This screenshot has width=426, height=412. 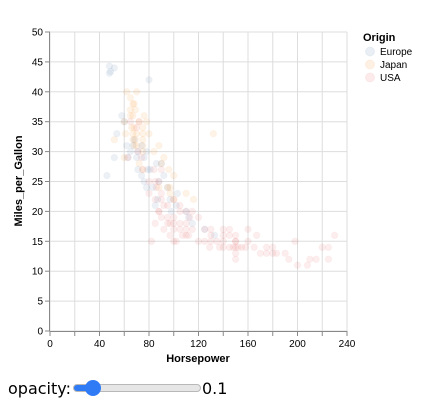 What do you see at coordinates (136, 388) in the screenshot?
I see `opacity-slider` at bounding box center [136, 388].